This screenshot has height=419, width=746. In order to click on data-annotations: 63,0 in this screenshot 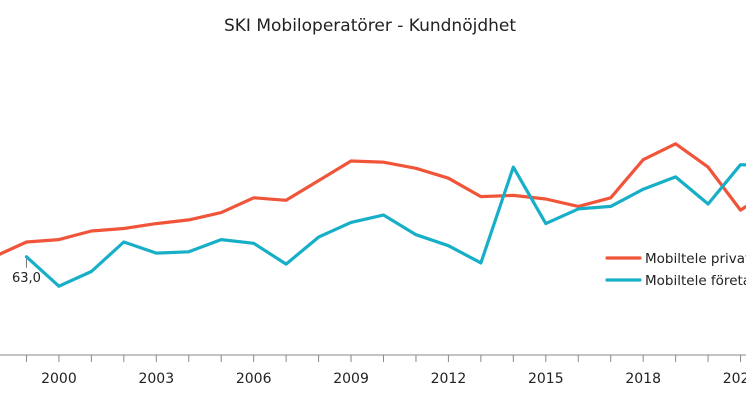, I will do `click(26, 272)`.